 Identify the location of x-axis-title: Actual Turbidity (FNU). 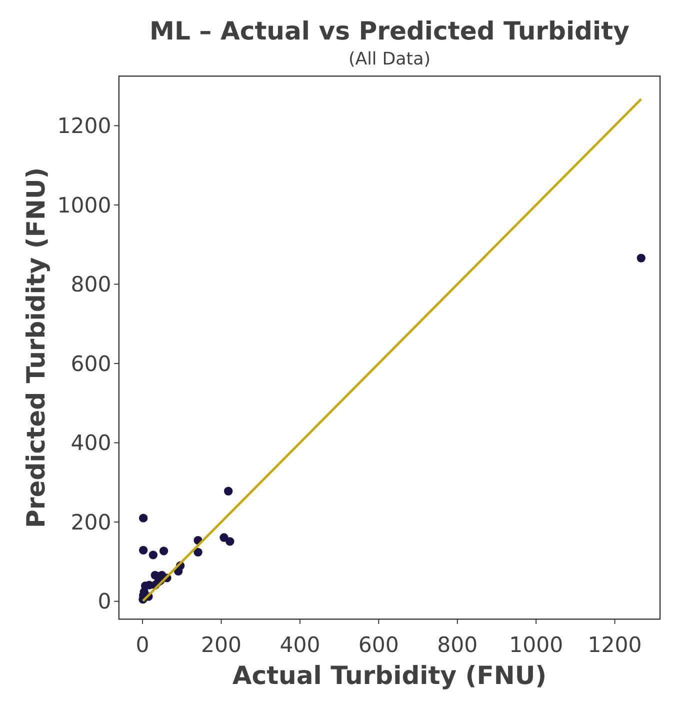
(389, 675).